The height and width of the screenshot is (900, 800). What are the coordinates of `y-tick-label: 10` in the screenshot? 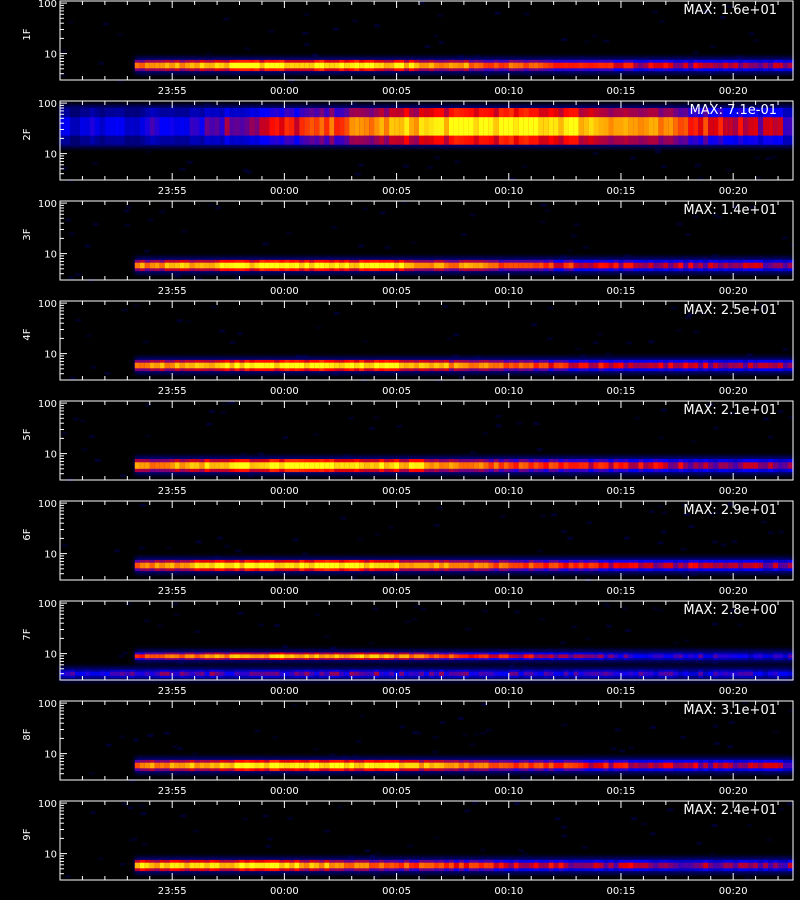 It's located at (50, 555).